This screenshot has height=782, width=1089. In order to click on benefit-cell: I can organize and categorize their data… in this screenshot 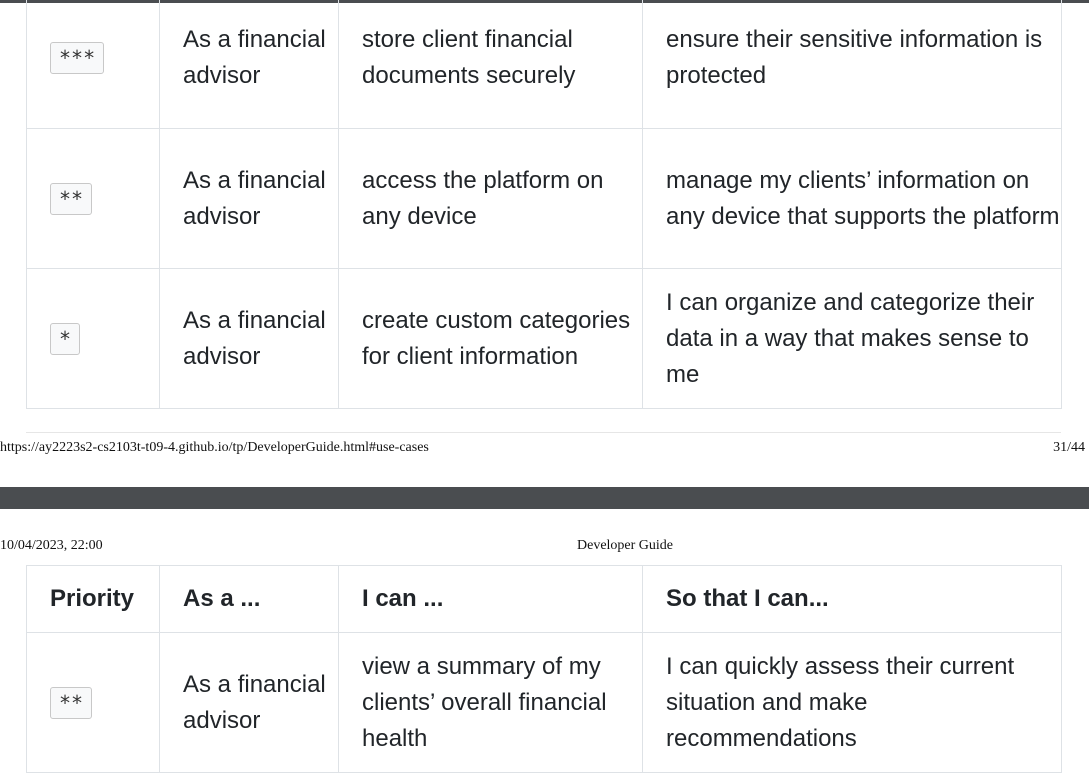, I will do `click(852, 338)`.